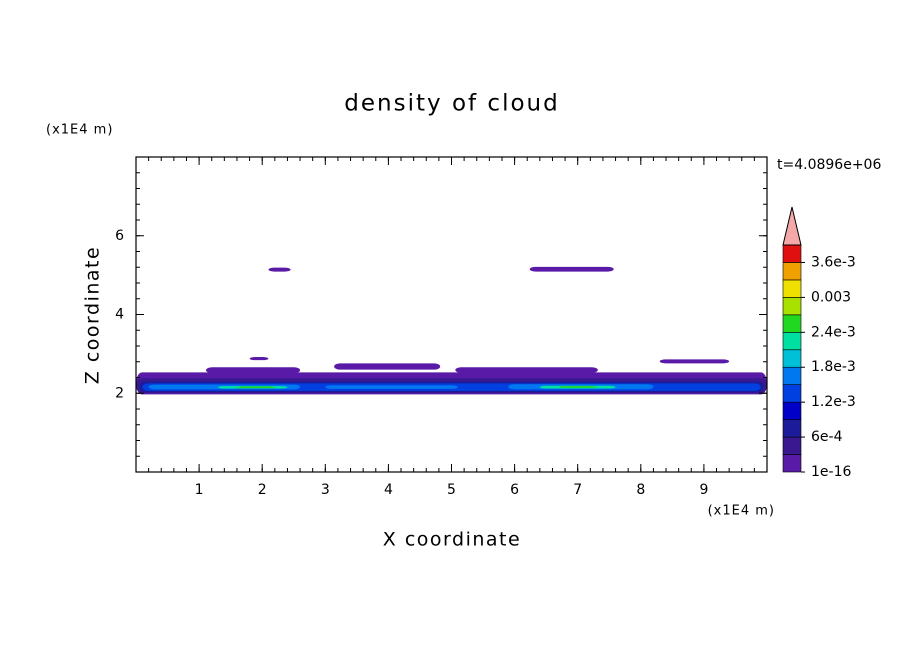  Describe the element at coordinates (119, 393) in the screenshot. I see `y-tick-label: 2` at that location.